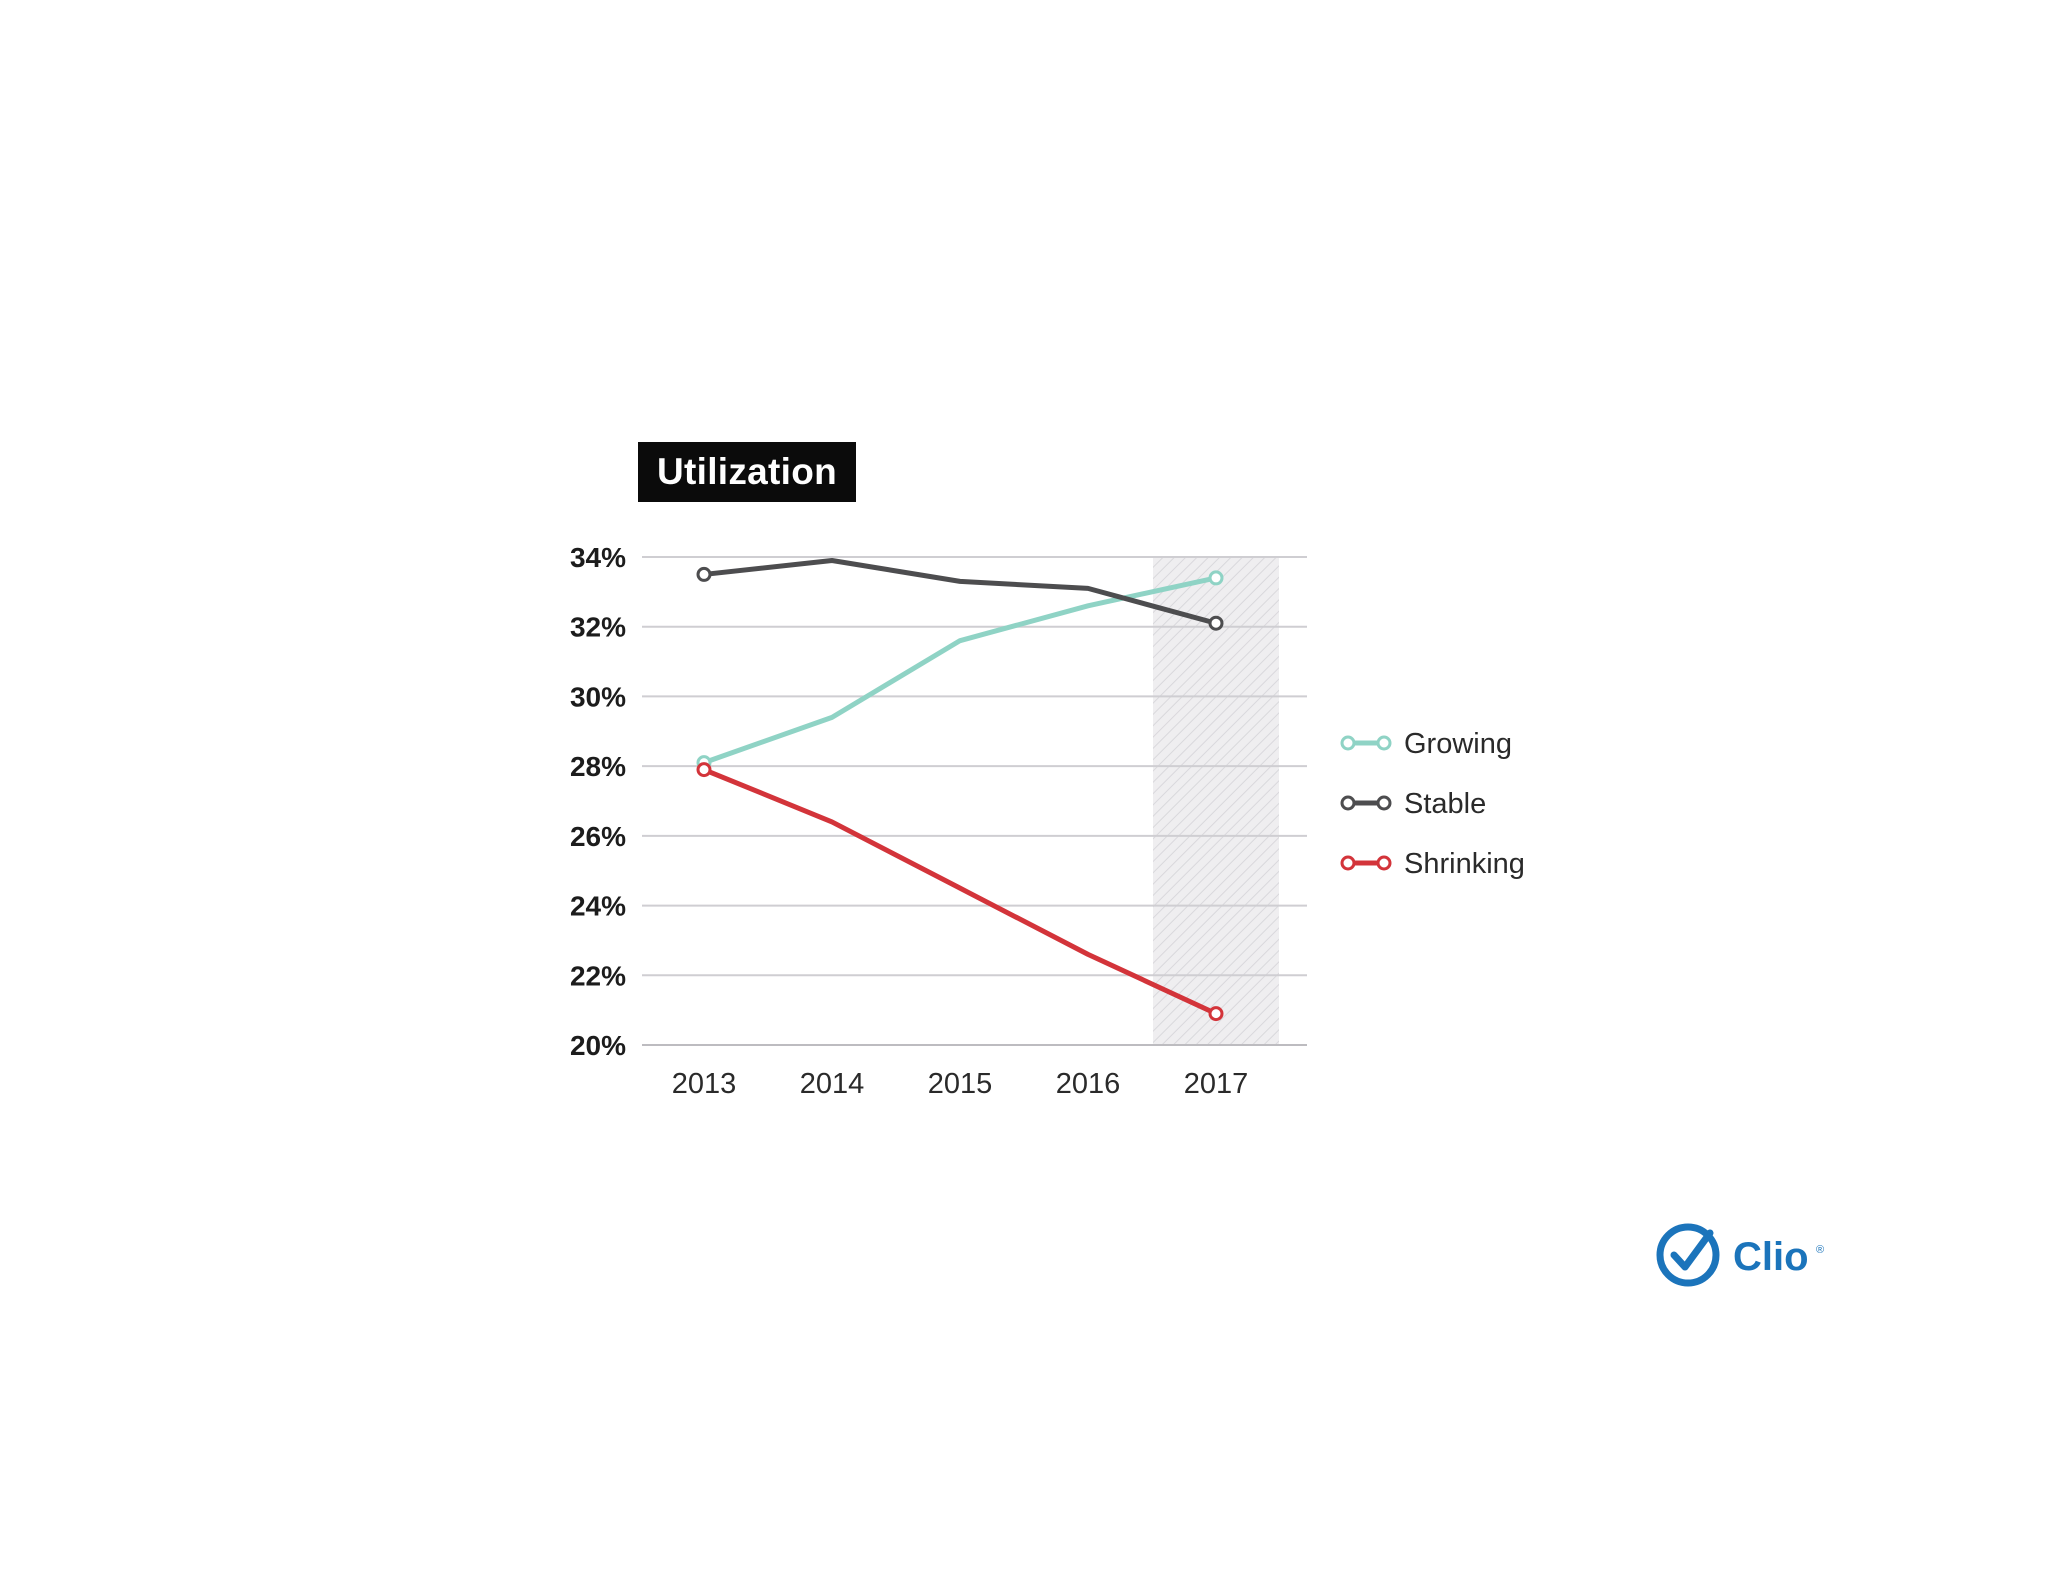 Image resolution: width=2048 pixels, height=1582 pixels. Describe the element at coordinates (1820, 1250) in the screenshot. I see `logo-registered-mark: ®` at that location.